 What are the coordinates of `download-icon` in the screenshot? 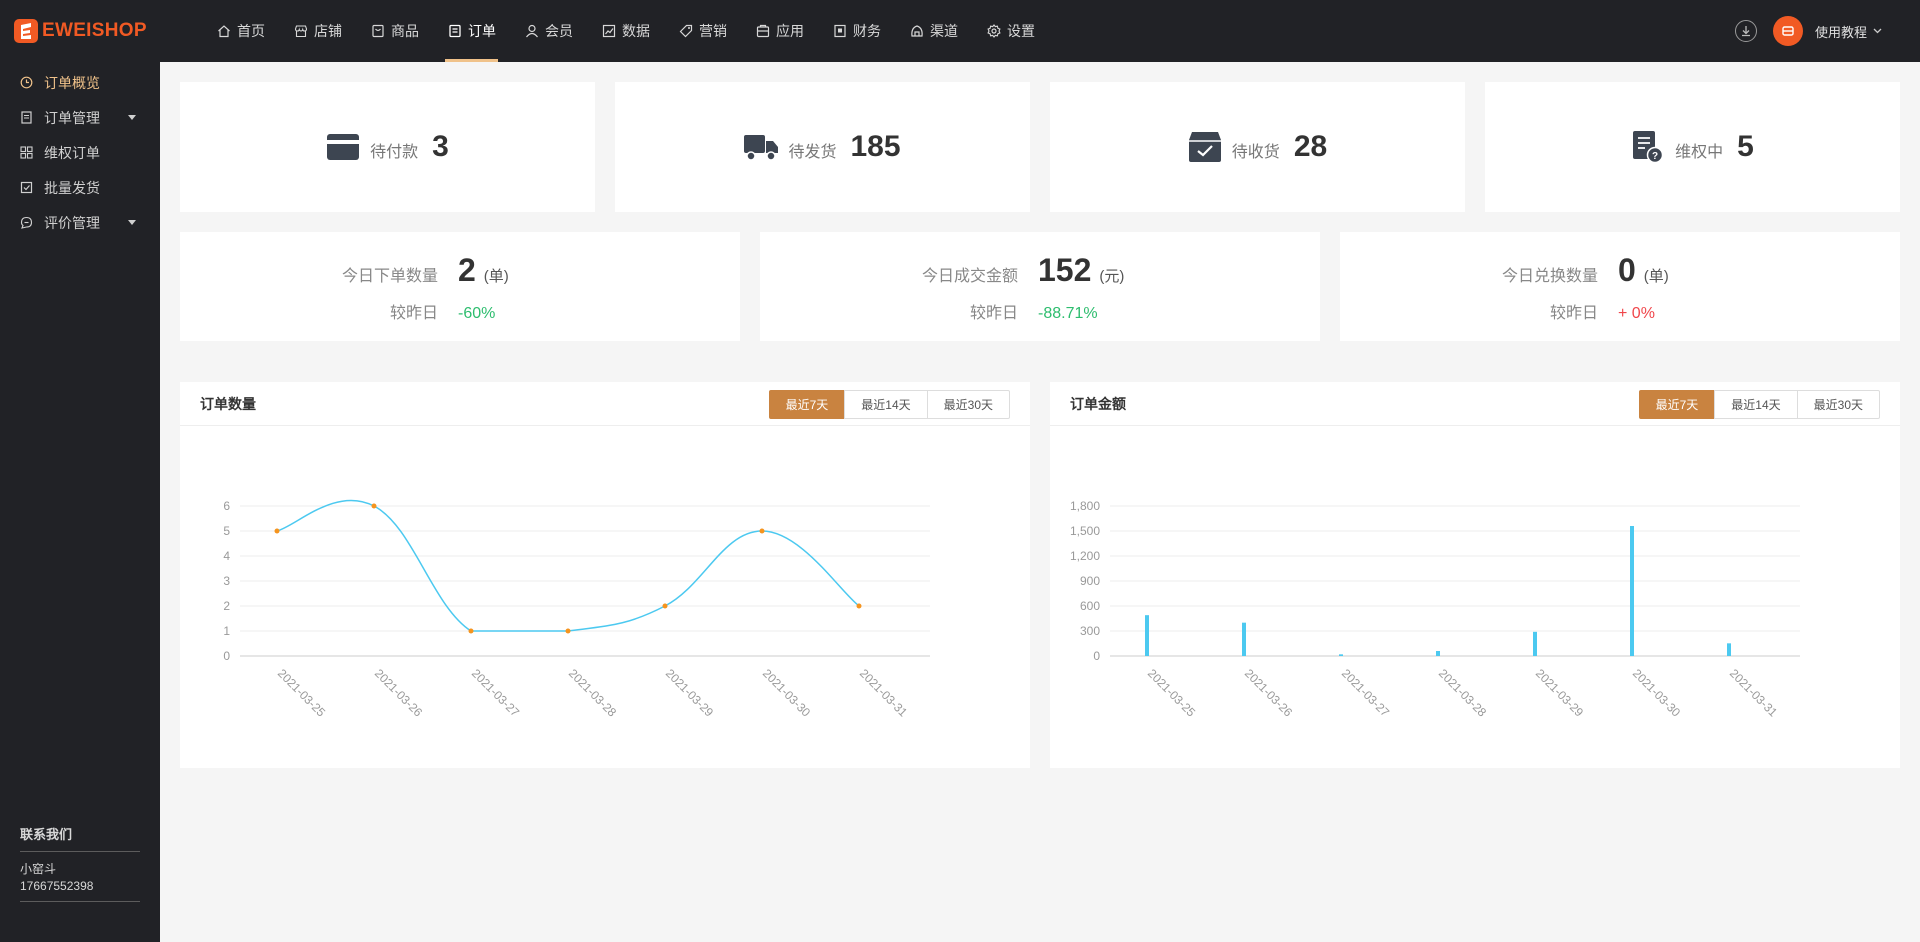 It's located at (1745, 31).